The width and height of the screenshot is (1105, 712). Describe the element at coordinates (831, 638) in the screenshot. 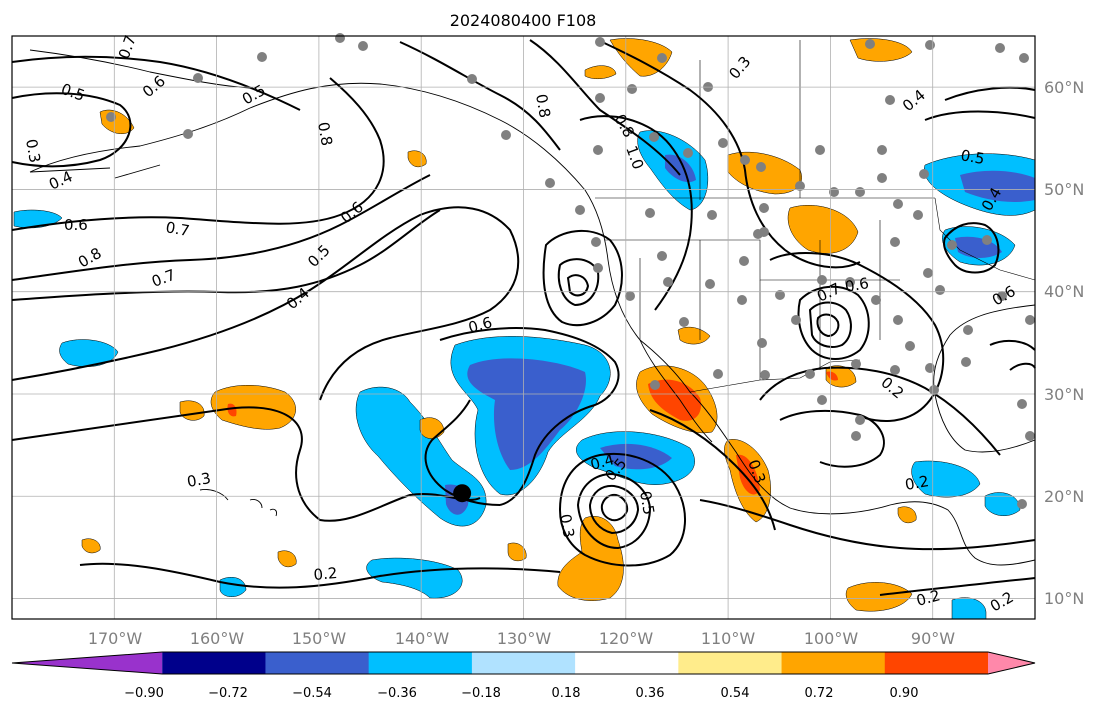

I see `lon-tick-label: 100°W` at that location.